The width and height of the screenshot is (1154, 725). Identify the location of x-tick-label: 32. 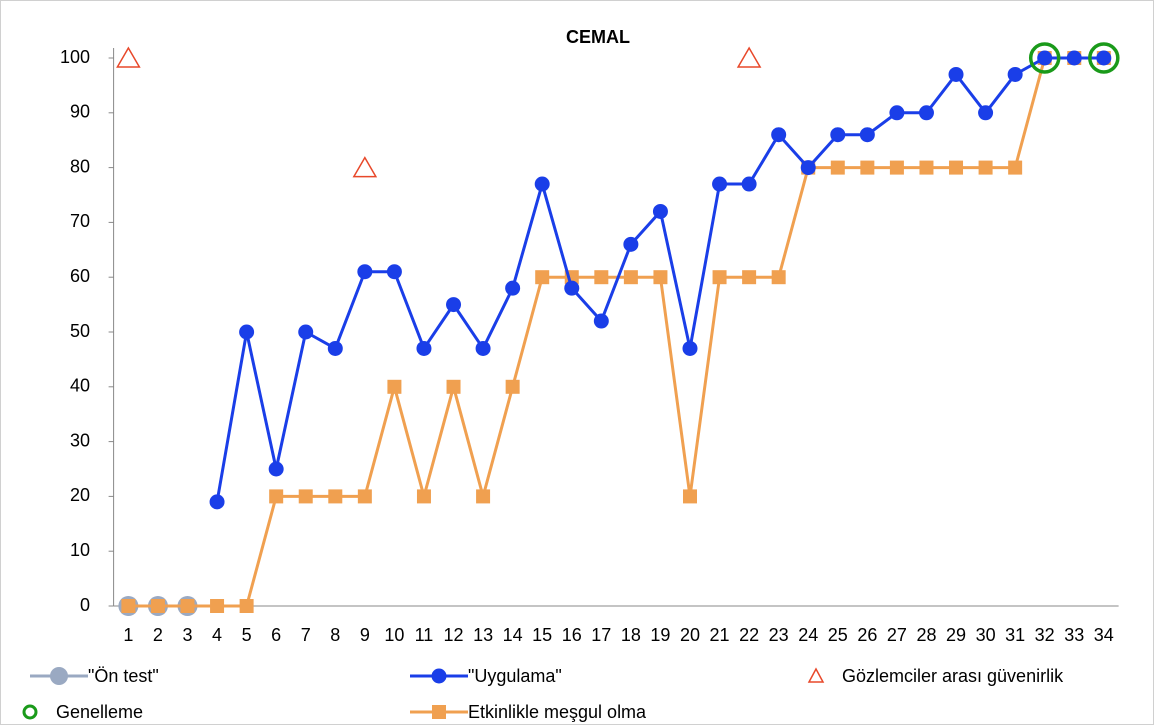
(1045, 635).